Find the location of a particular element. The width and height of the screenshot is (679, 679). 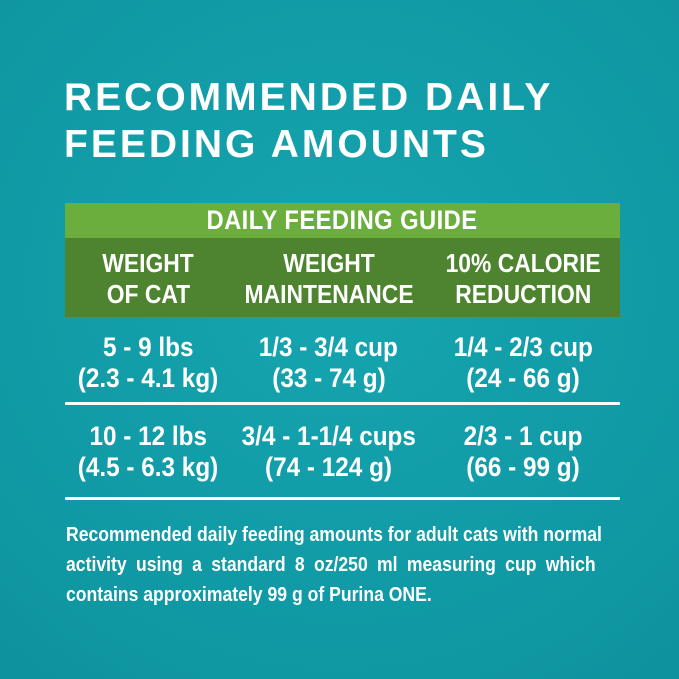

reduction-cell: 2/3 - 1 cup (66 - 99 g) is located at coordinates (523, 452).